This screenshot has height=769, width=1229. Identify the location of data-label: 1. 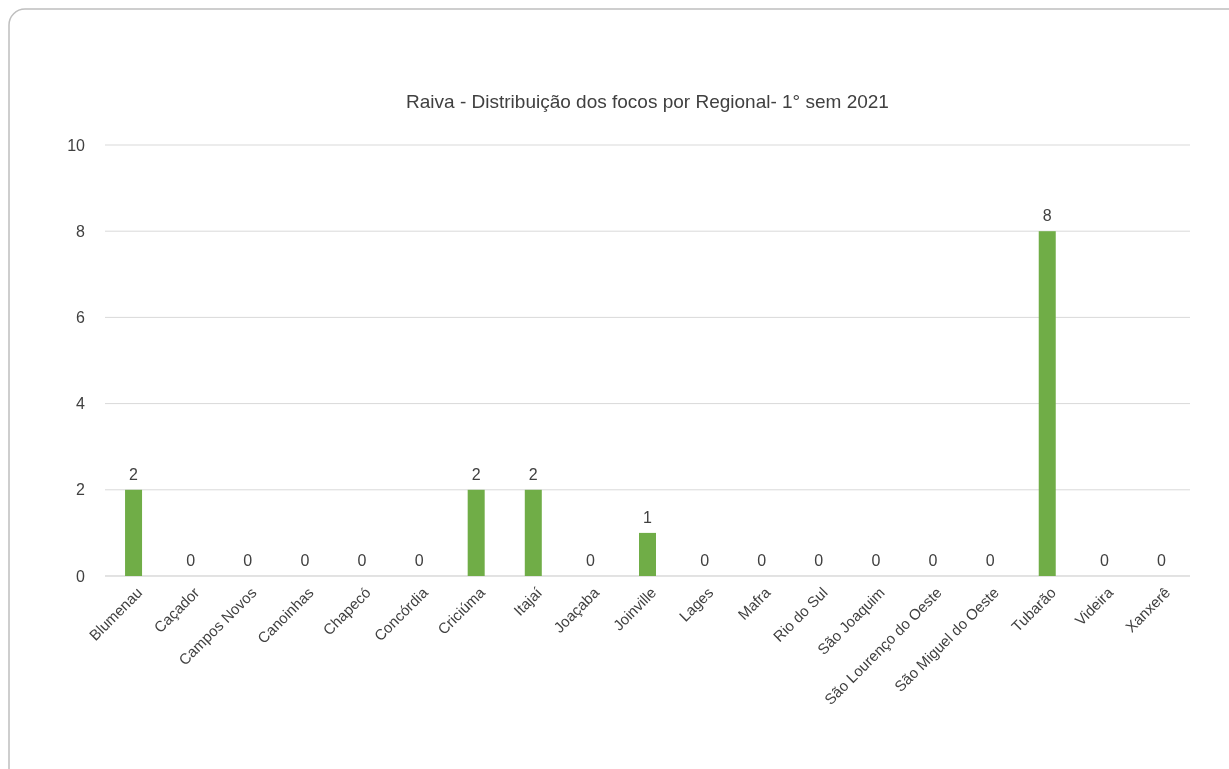
(648, 517).